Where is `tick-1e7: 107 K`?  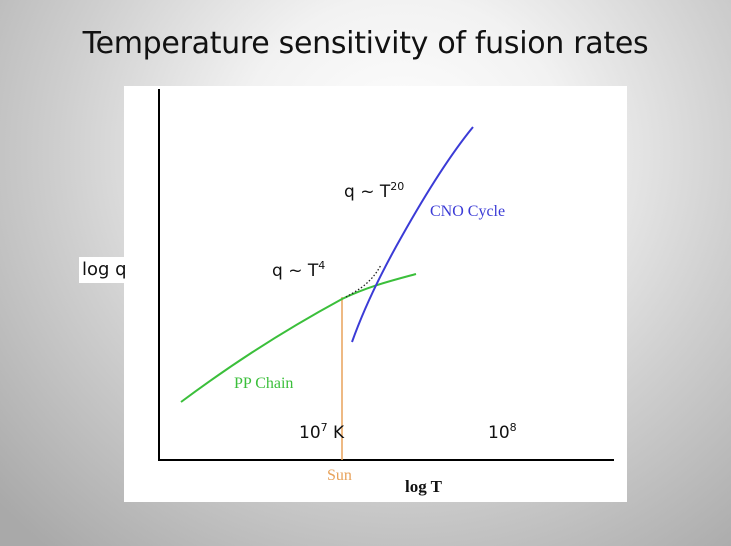 tick-1e7: 107 K is located at coordinates (322, 432).